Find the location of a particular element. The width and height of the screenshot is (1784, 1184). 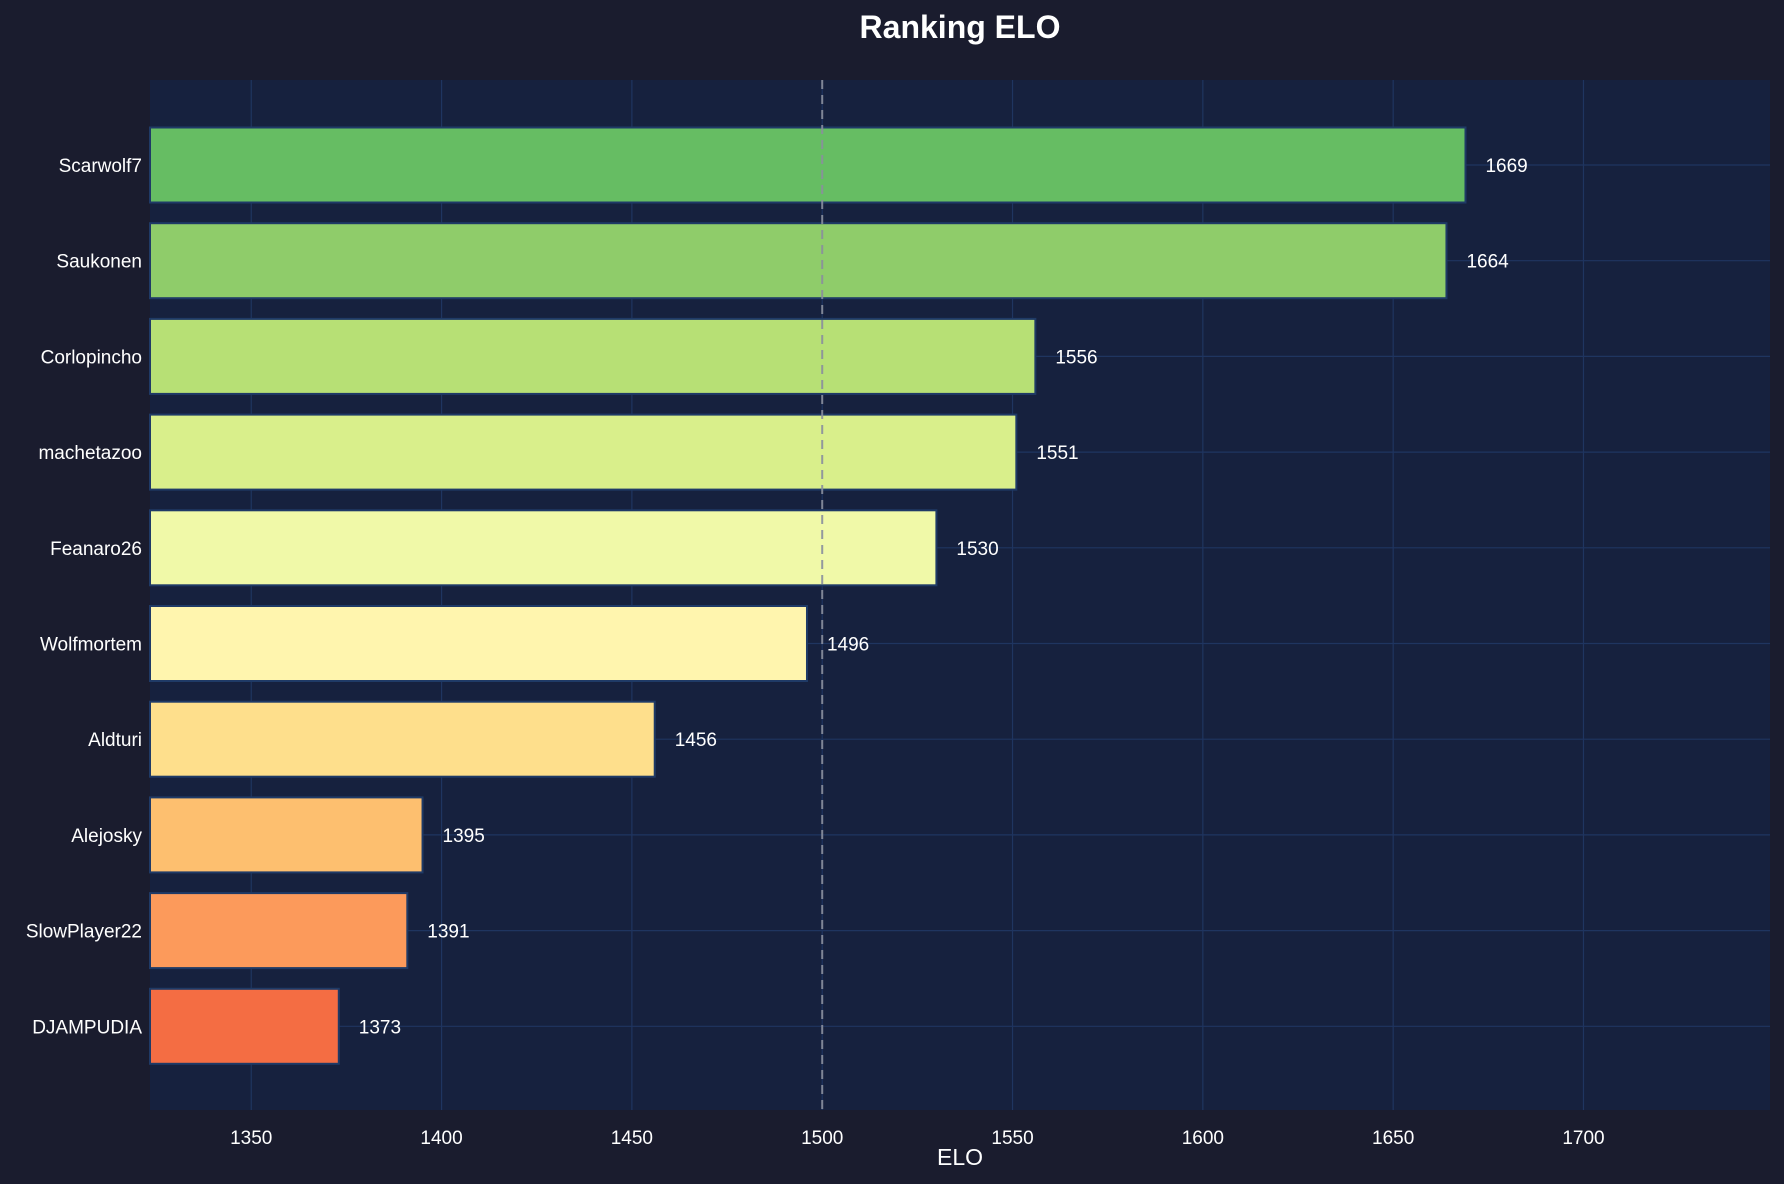

value-label: 1551 is located at coordinates (1057, 453).